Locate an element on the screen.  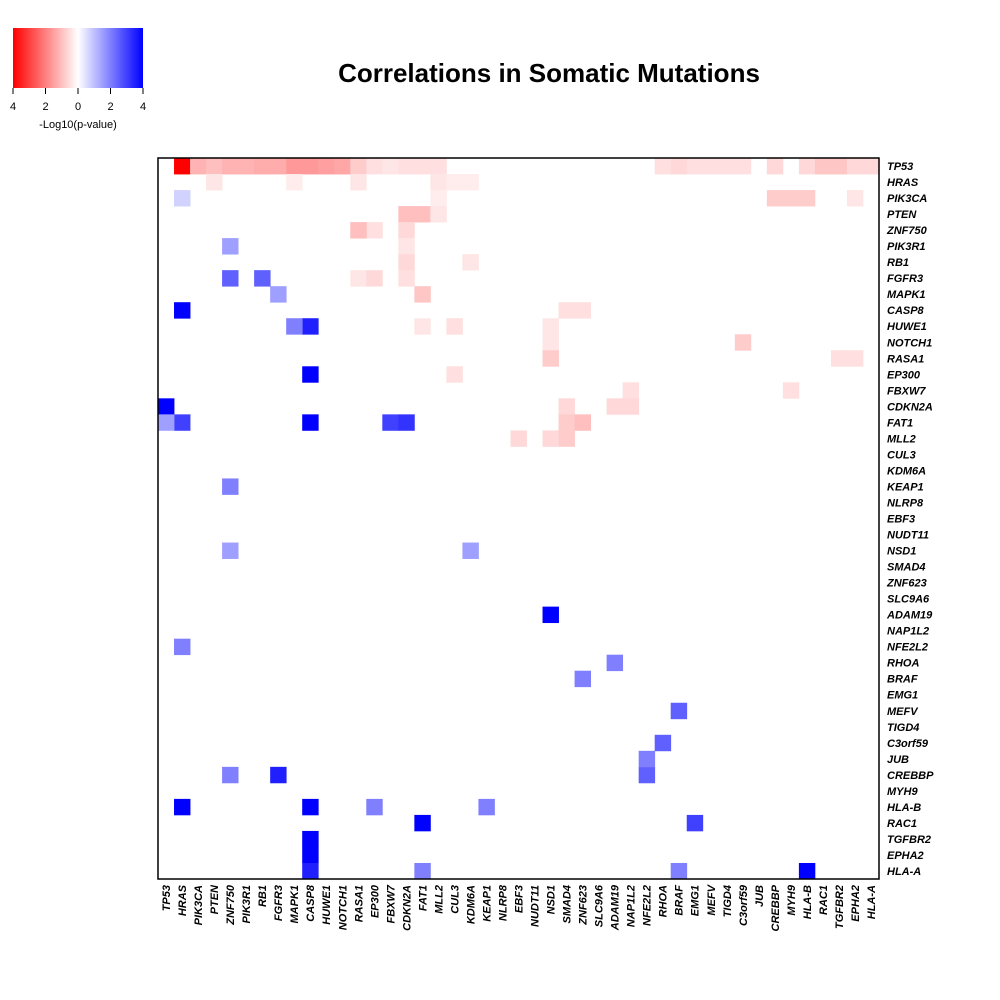
heatmap-cell-CASP8-SMAD4 is located at coordinates (566, 310).